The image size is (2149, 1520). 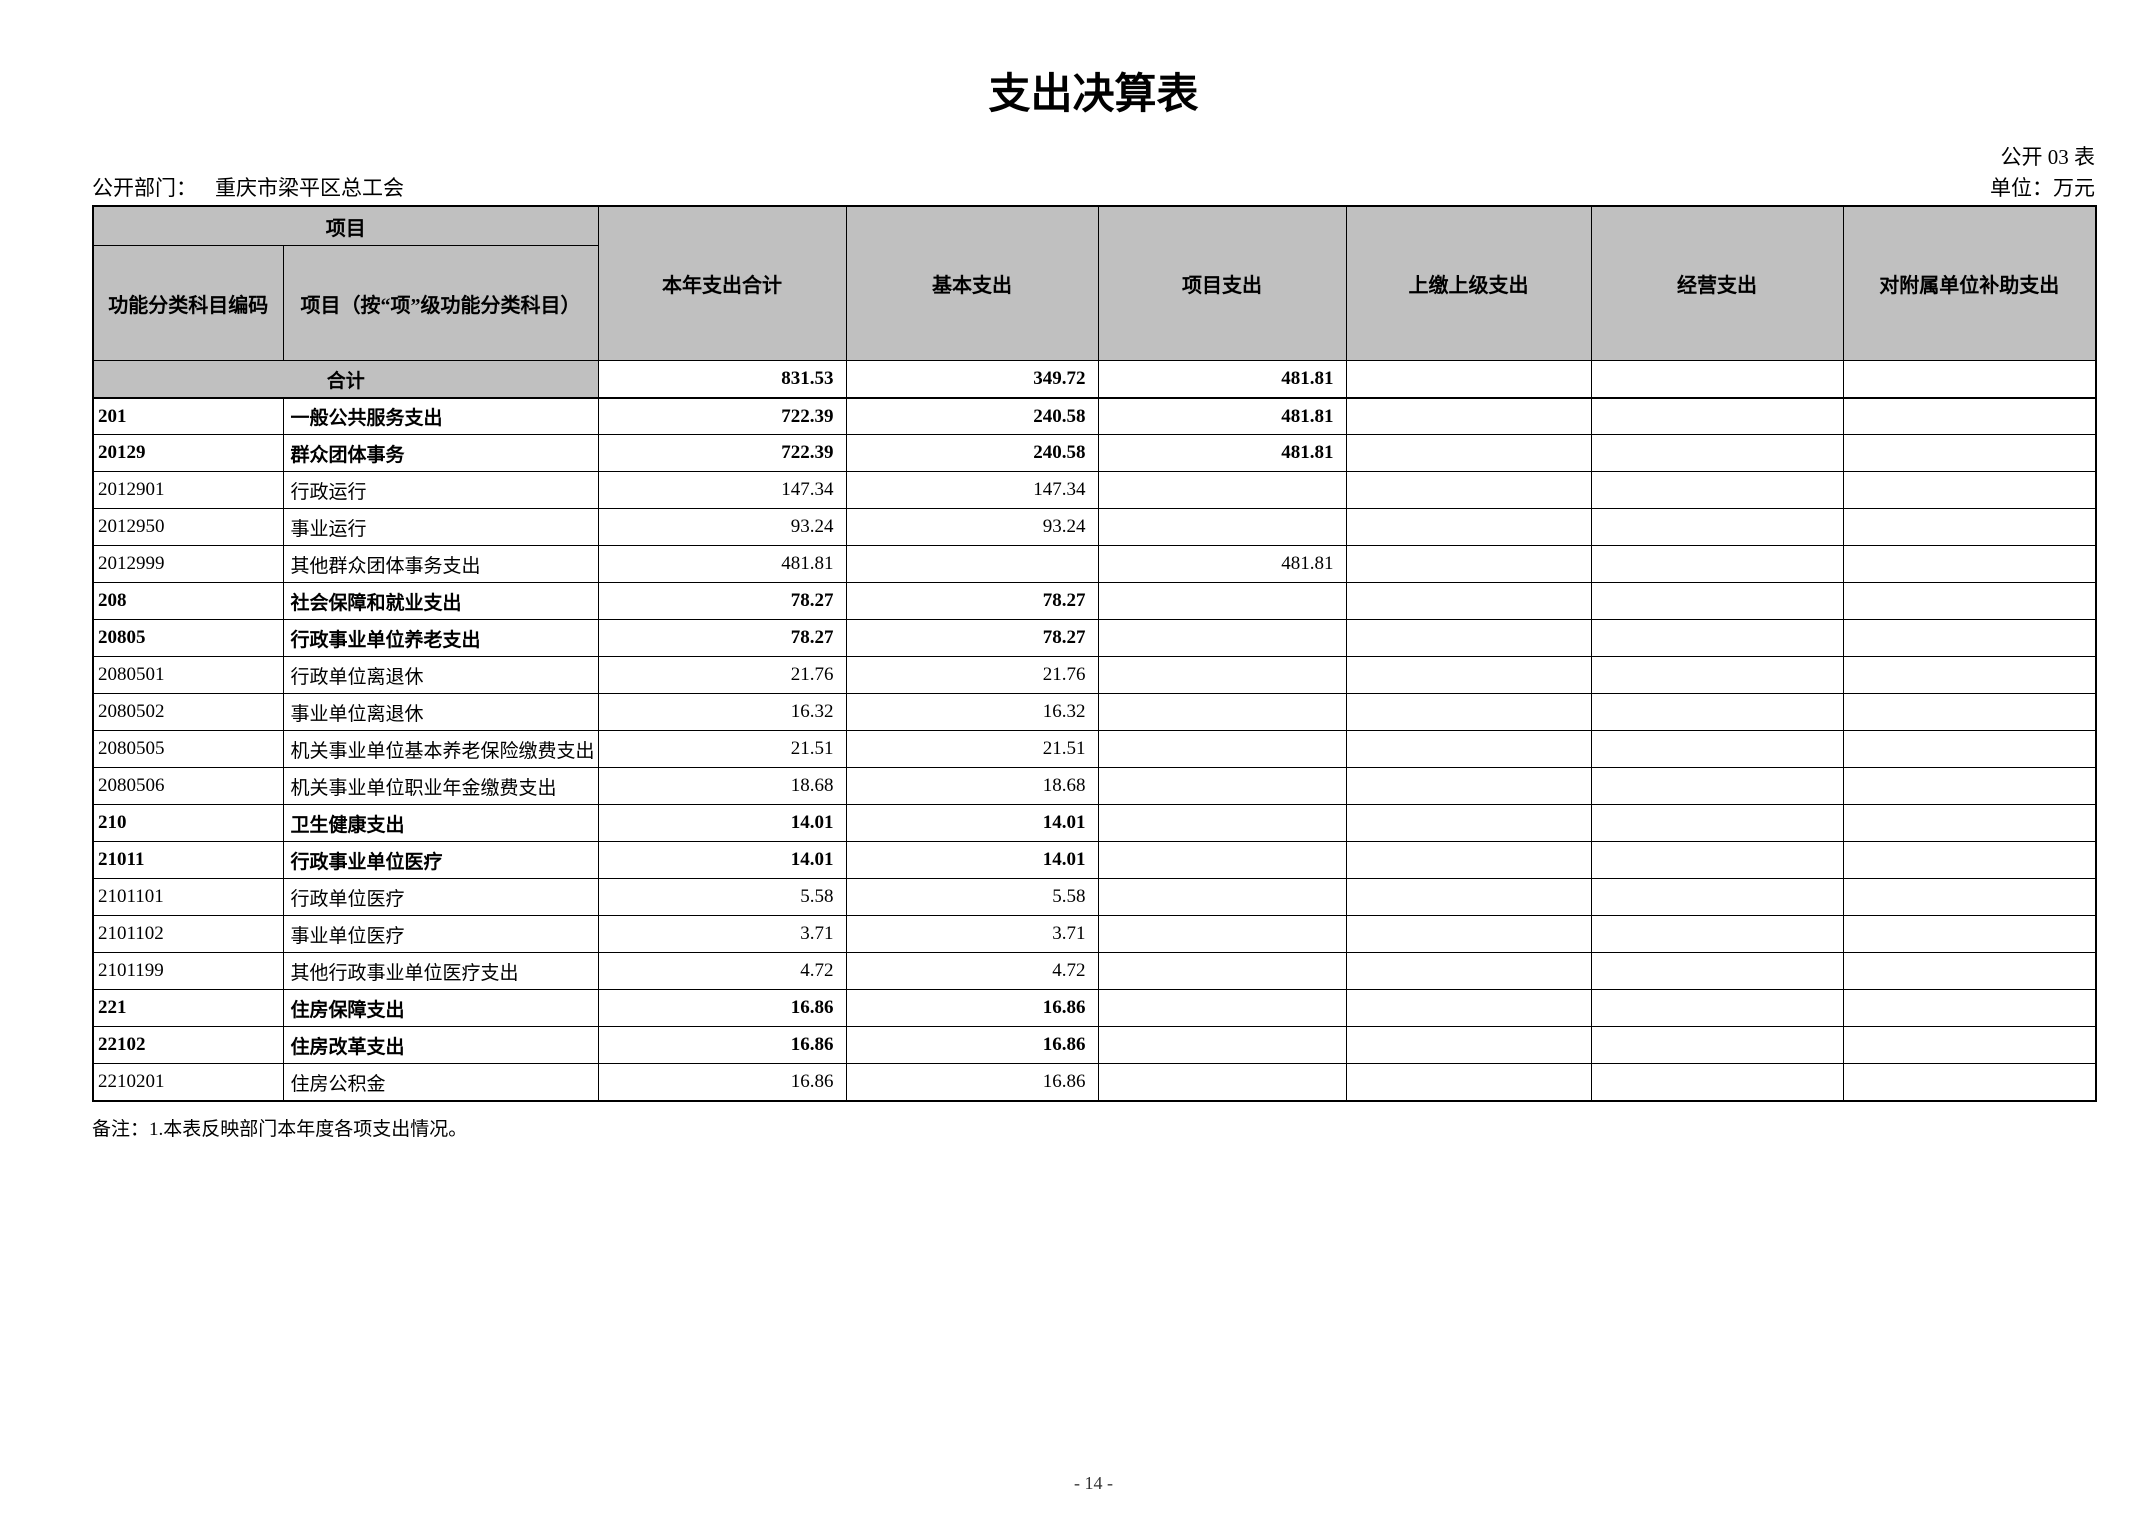 I want to click on row-name: 机关事业单位基本养老保险缴费支出, so click(x=440, y=749).